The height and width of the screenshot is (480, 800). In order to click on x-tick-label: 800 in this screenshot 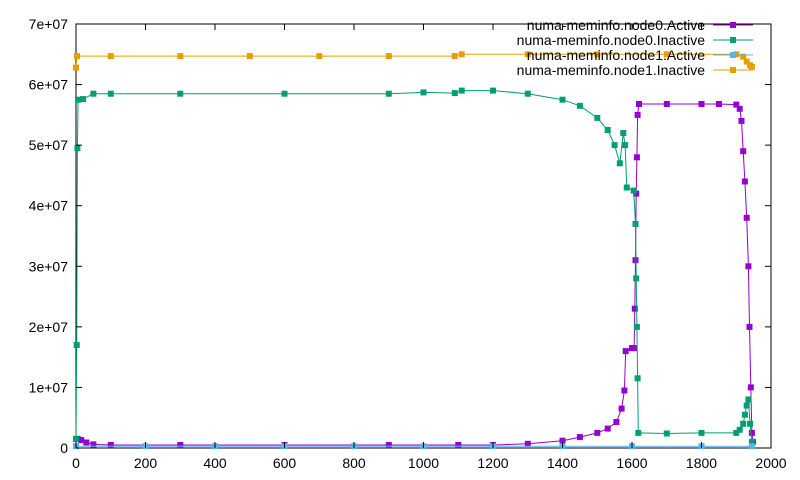, I will do `click(354, 463)`.